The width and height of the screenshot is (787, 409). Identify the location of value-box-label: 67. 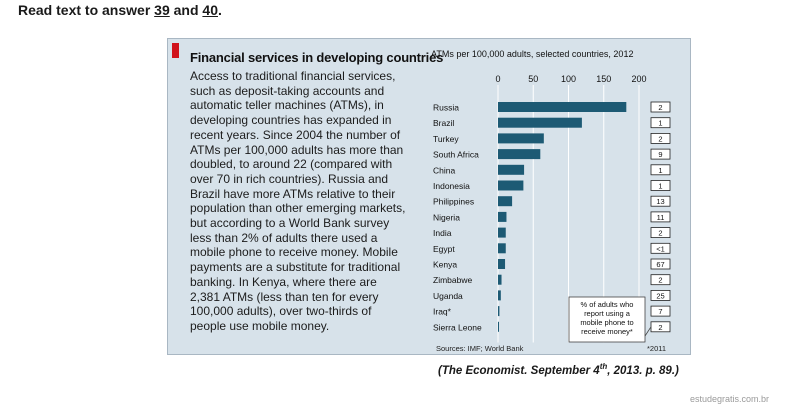
(660, 264).